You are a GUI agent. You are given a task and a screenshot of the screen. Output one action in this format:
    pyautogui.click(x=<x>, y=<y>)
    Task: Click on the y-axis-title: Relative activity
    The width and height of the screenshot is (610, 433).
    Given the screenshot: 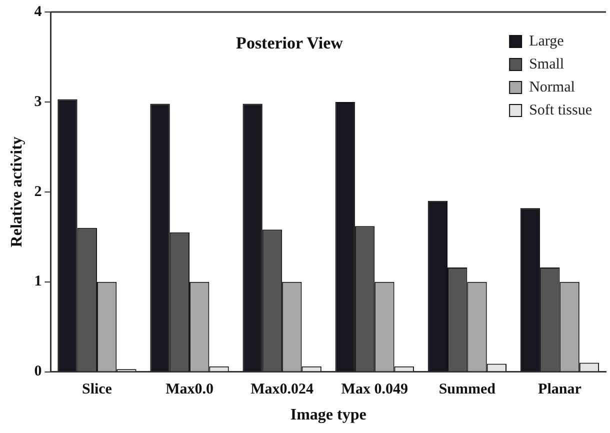 What is the action you would take?
    pyautogui.click(x=17, y=192)
    